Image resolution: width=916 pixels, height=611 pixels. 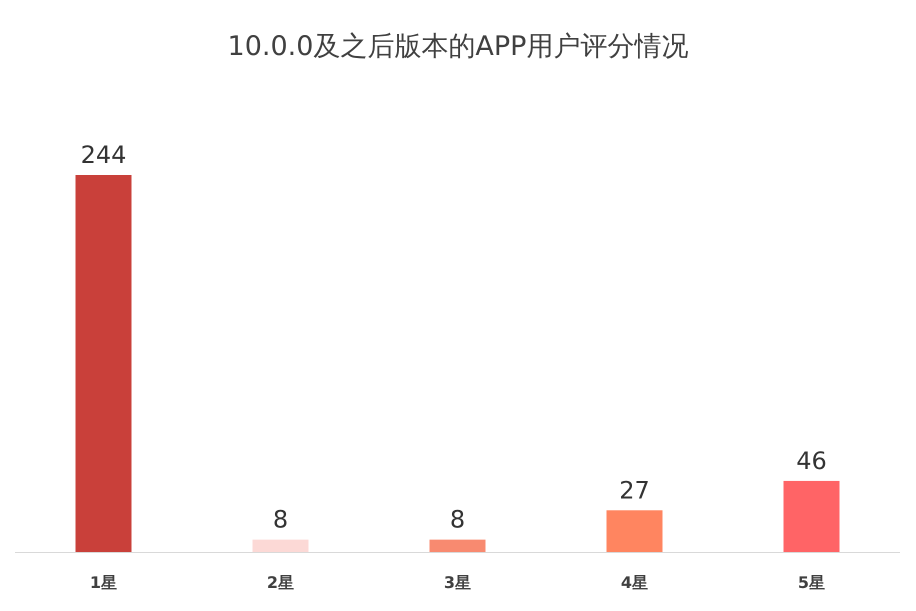 What do you see at coordinates (812, 582) in the screenshot?
I see `x-tick-label: 5星` at bounding box center [812, 582].